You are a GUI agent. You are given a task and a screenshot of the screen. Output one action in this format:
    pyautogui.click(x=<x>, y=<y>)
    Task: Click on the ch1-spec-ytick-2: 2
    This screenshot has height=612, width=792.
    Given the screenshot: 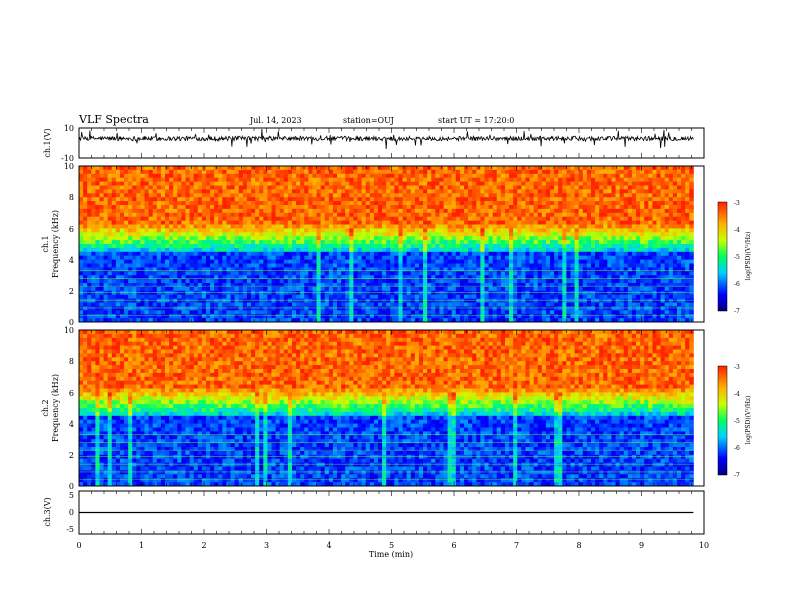 What is the action you would take?
    pyautogui.click(x=71, y=291)
    